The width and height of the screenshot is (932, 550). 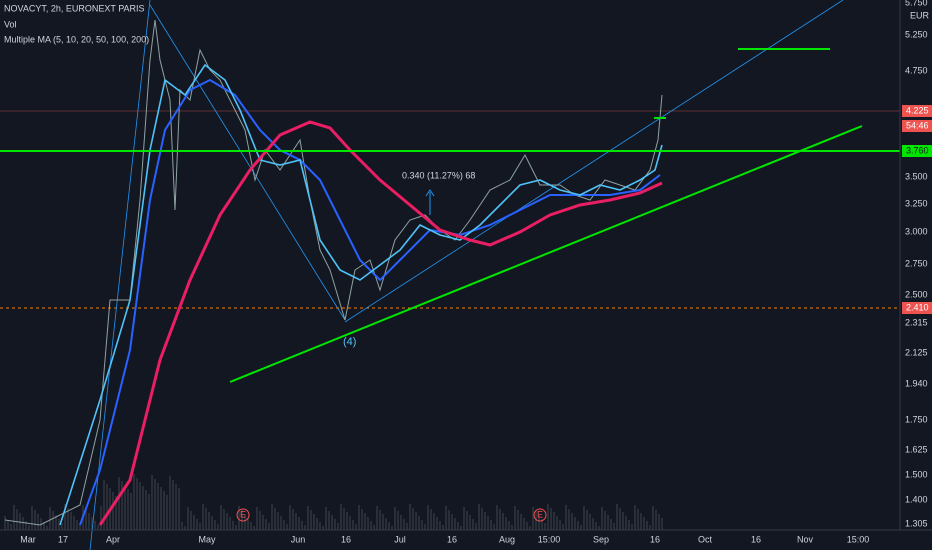 What do you see at coordinates (858, 539) in the screenshot?
I see `time-tick-label: 15:00` at bounding box center [858, 539].